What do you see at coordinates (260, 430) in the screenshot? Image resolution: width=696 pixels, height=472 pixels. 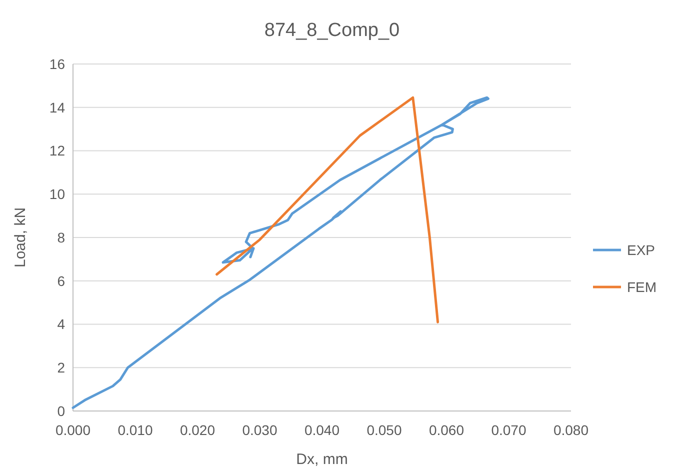 I see `x-tick-label: 0.030` at bounding box center [260, 430].